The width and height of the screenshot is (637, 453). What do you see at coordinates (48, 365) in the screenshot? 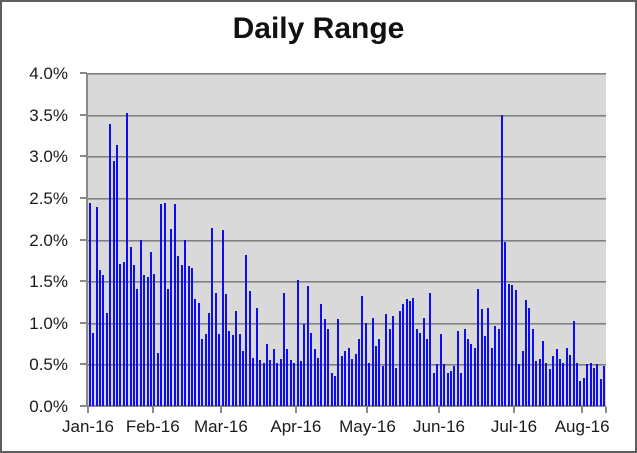
I see `y-tick-label: 0.5%` at bounding box center [48, 365].